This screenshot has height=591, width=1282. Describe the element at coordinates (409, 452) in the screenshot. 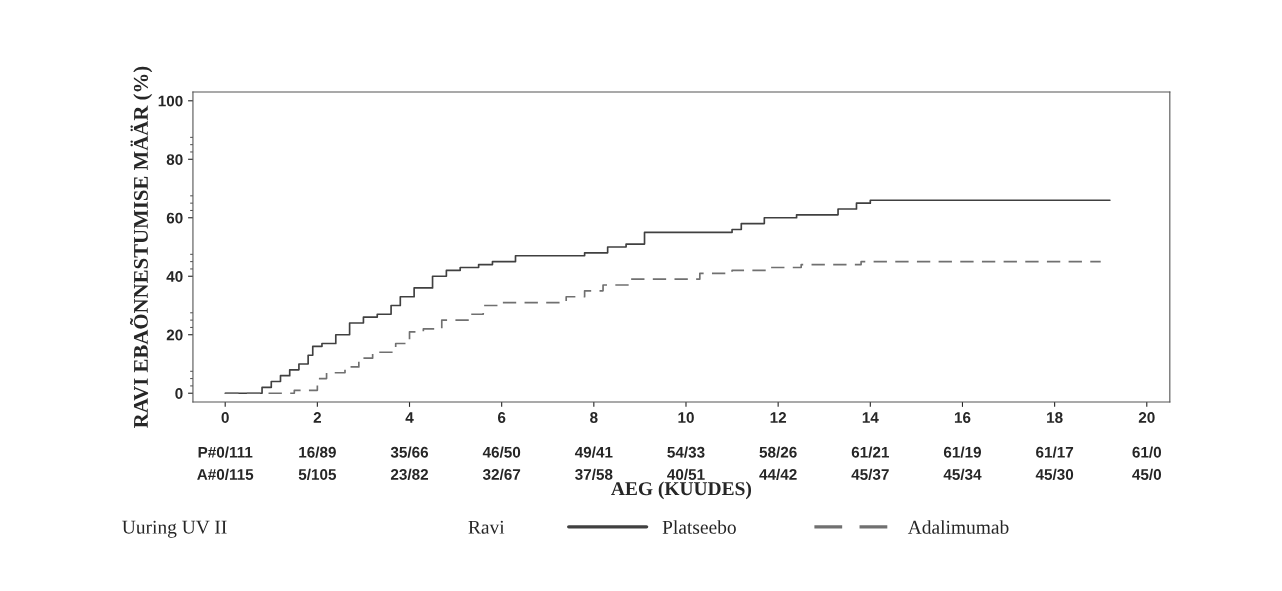

I see `text: 35/66` at that location.